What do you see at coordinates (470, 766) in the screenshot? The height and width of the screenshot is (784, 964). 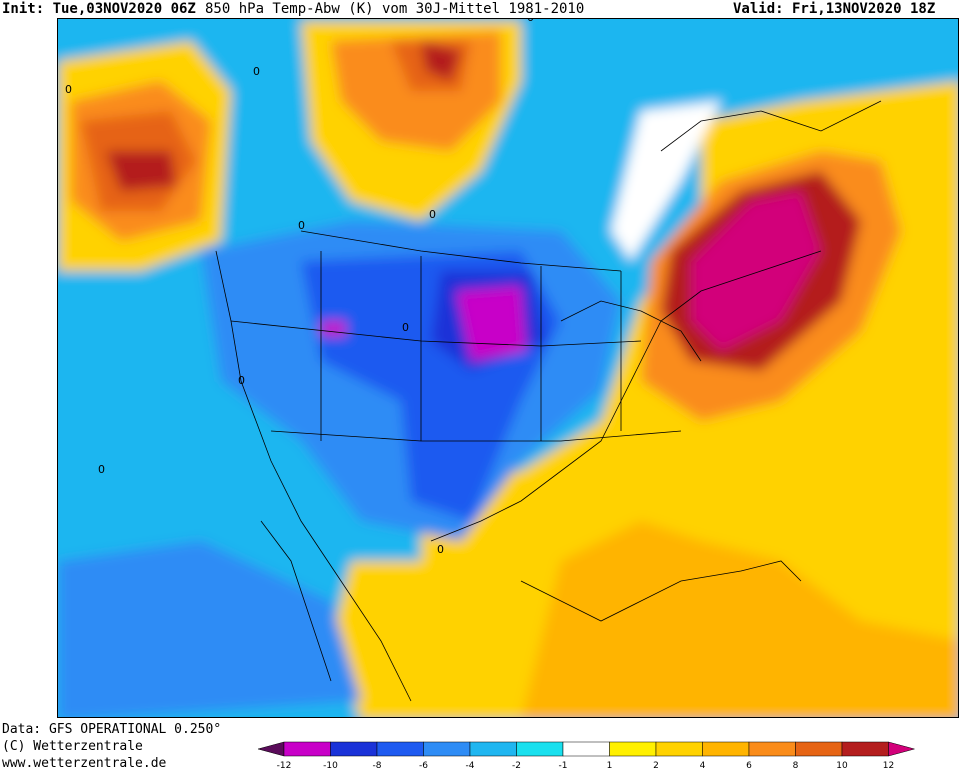 I see `legend-tick-label: -4` at bounding box center [470, 766].